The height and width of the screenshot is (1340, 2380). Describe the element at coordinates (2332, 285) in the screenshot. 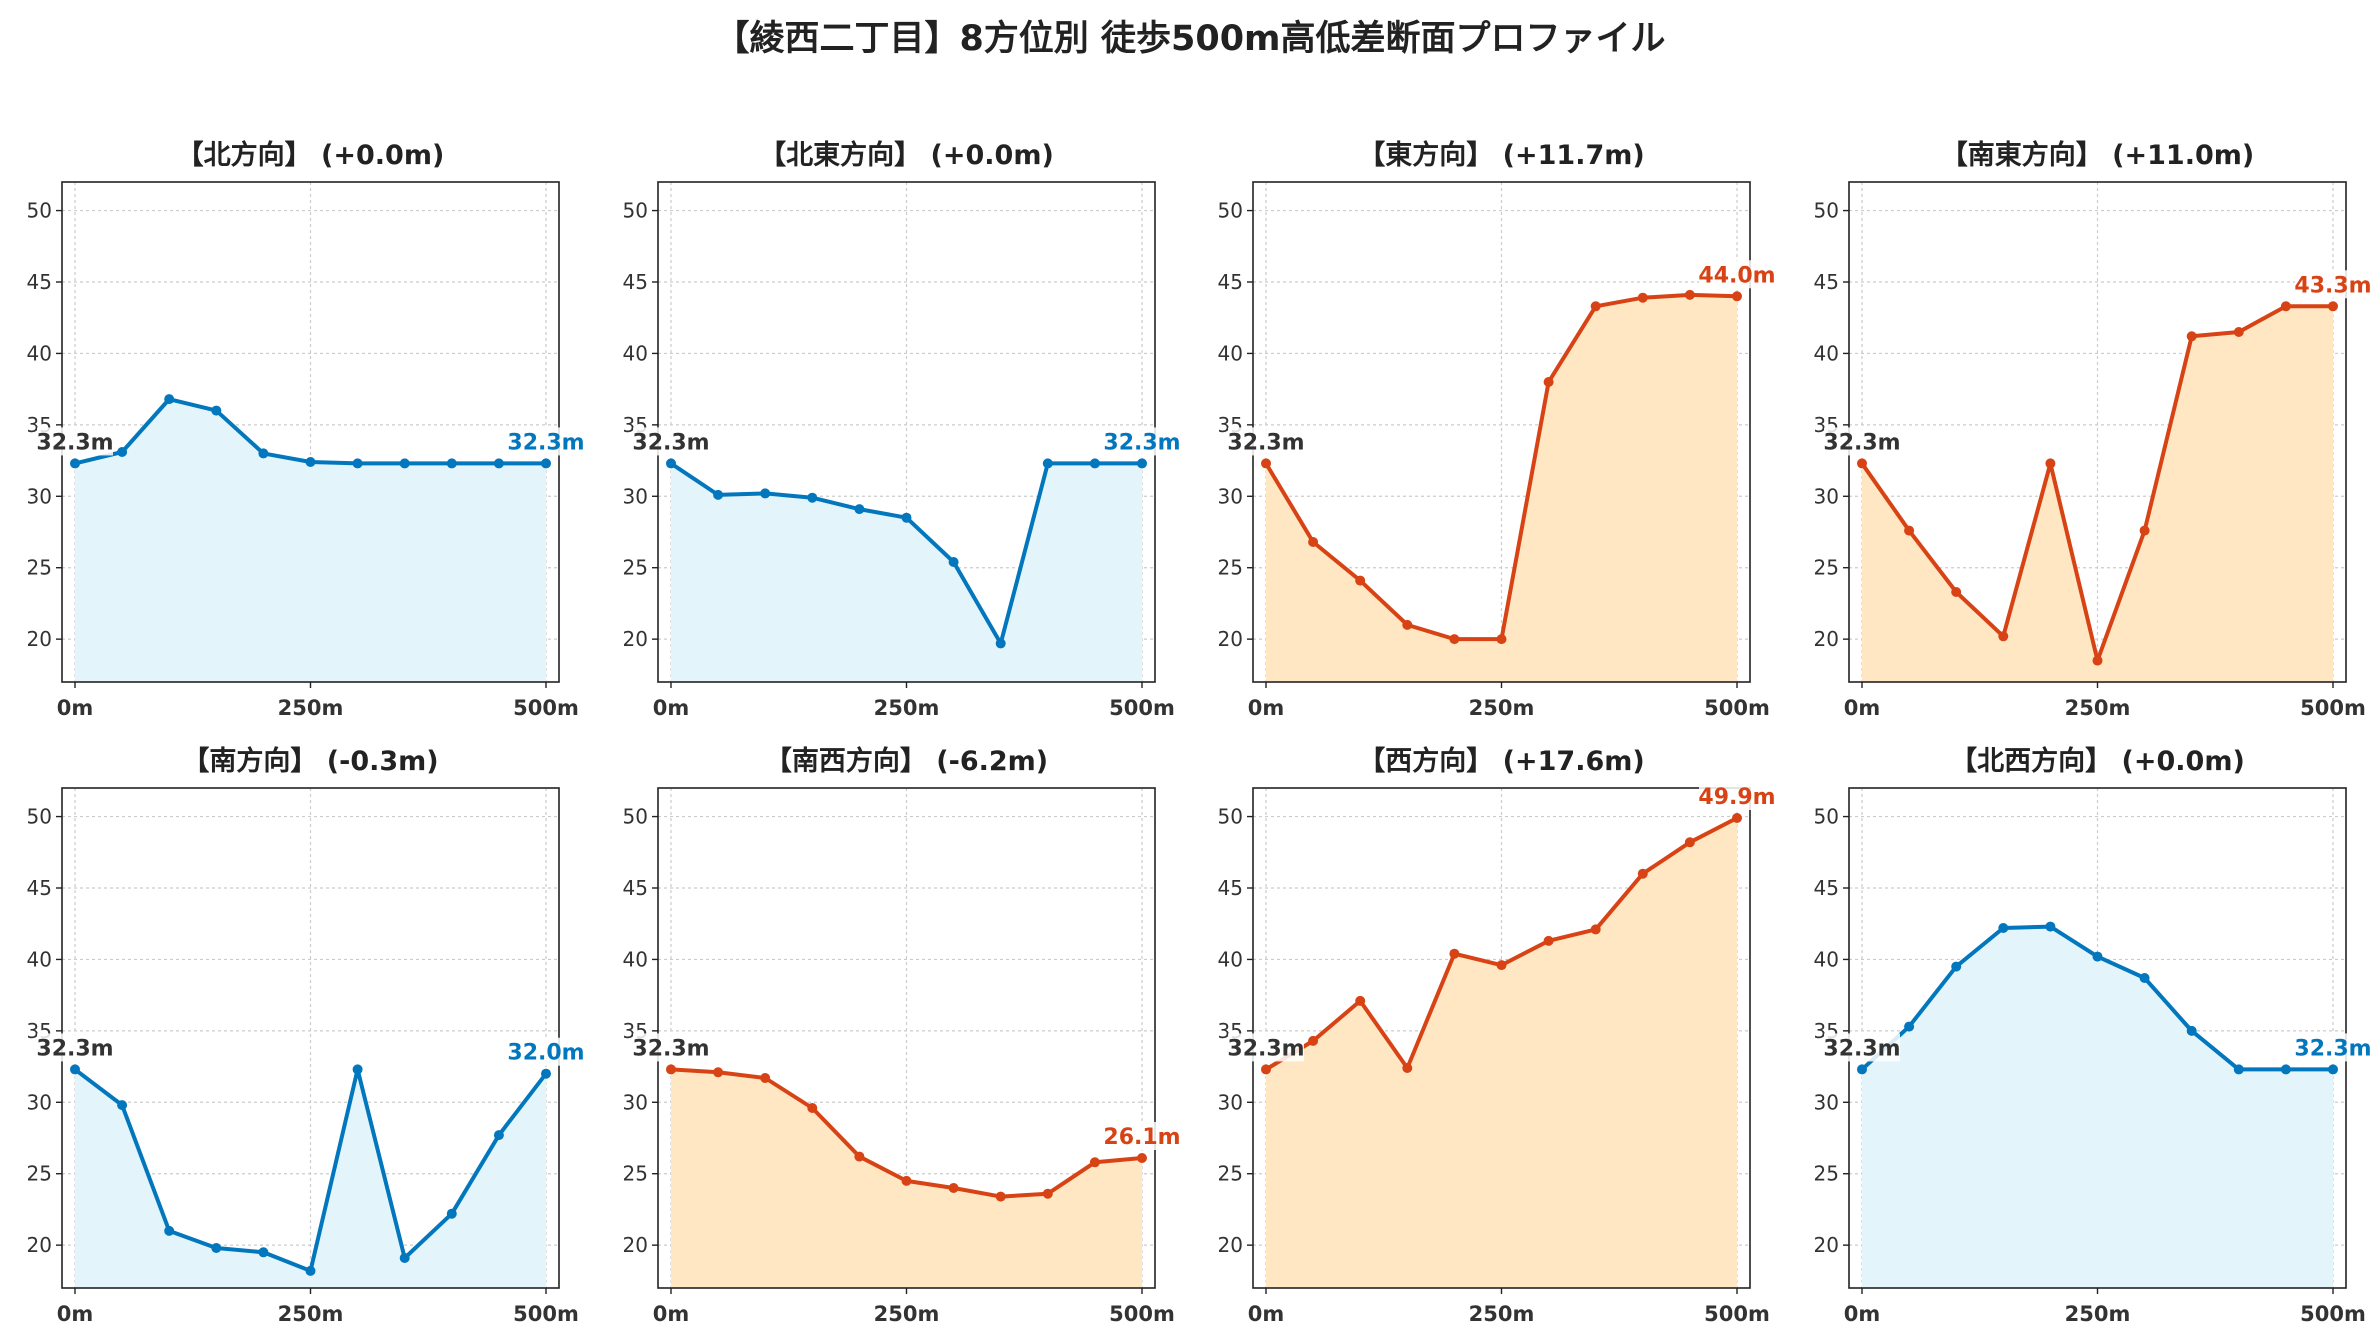

I see `end-value-label: 43.3m` at that location.